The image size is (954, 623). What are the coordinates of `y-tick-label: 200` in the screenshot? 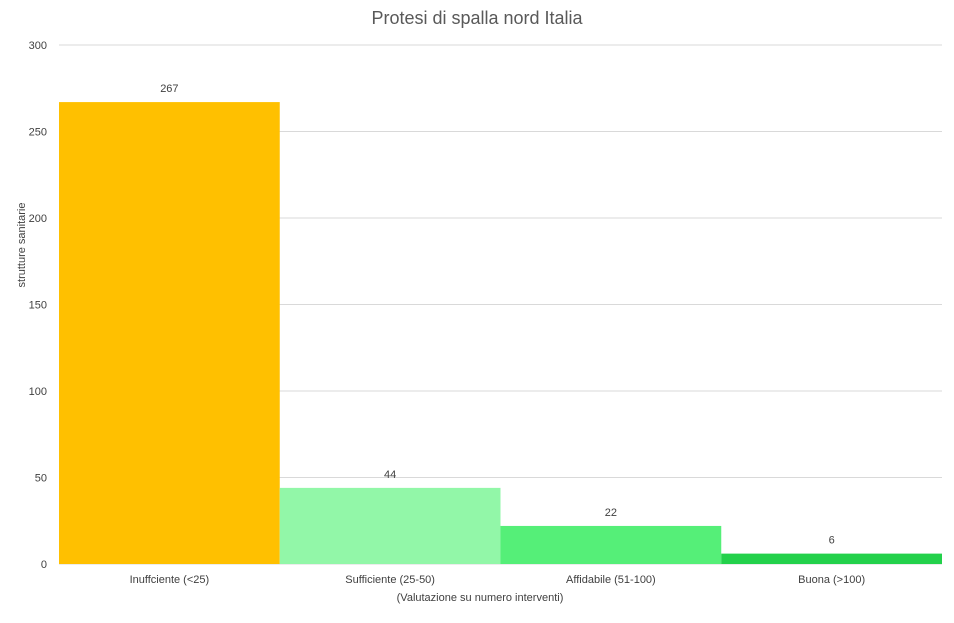 It's located at (38, 219).